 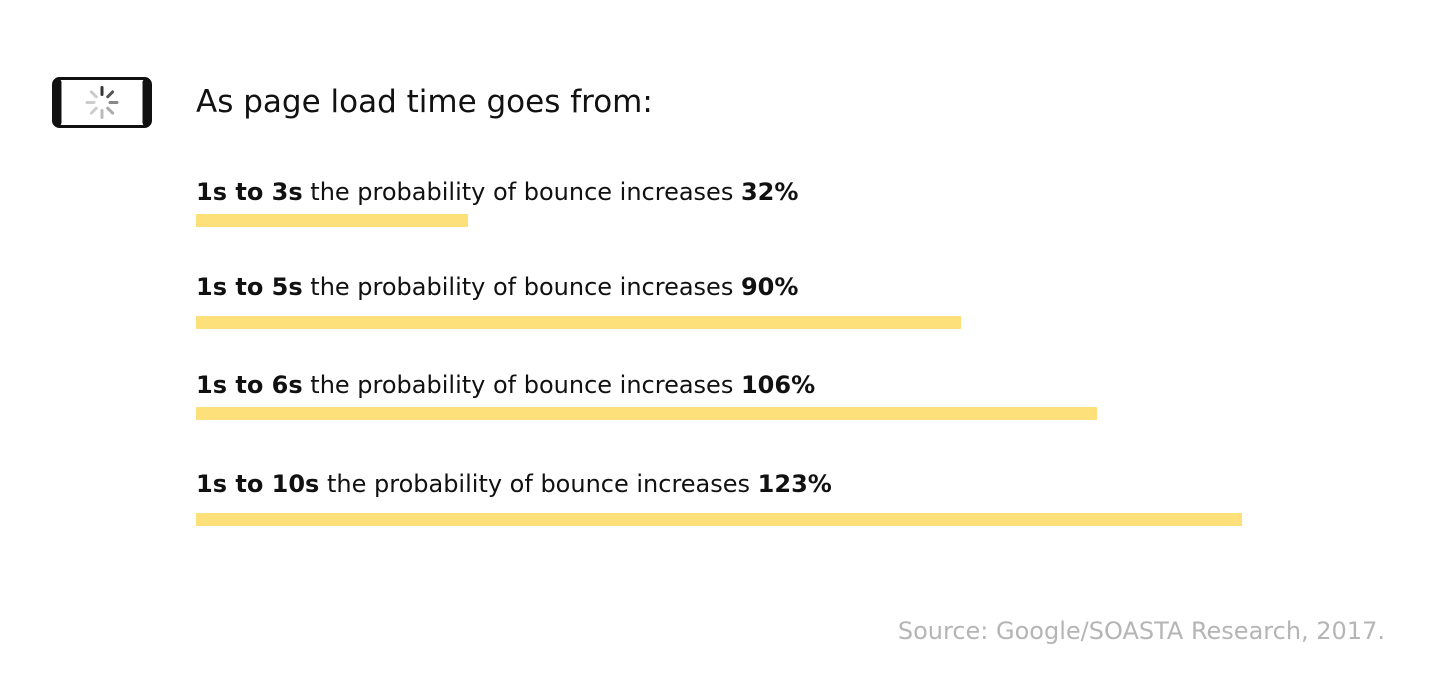 I want to click on value-label: 32%, so click(x=769, y=192).